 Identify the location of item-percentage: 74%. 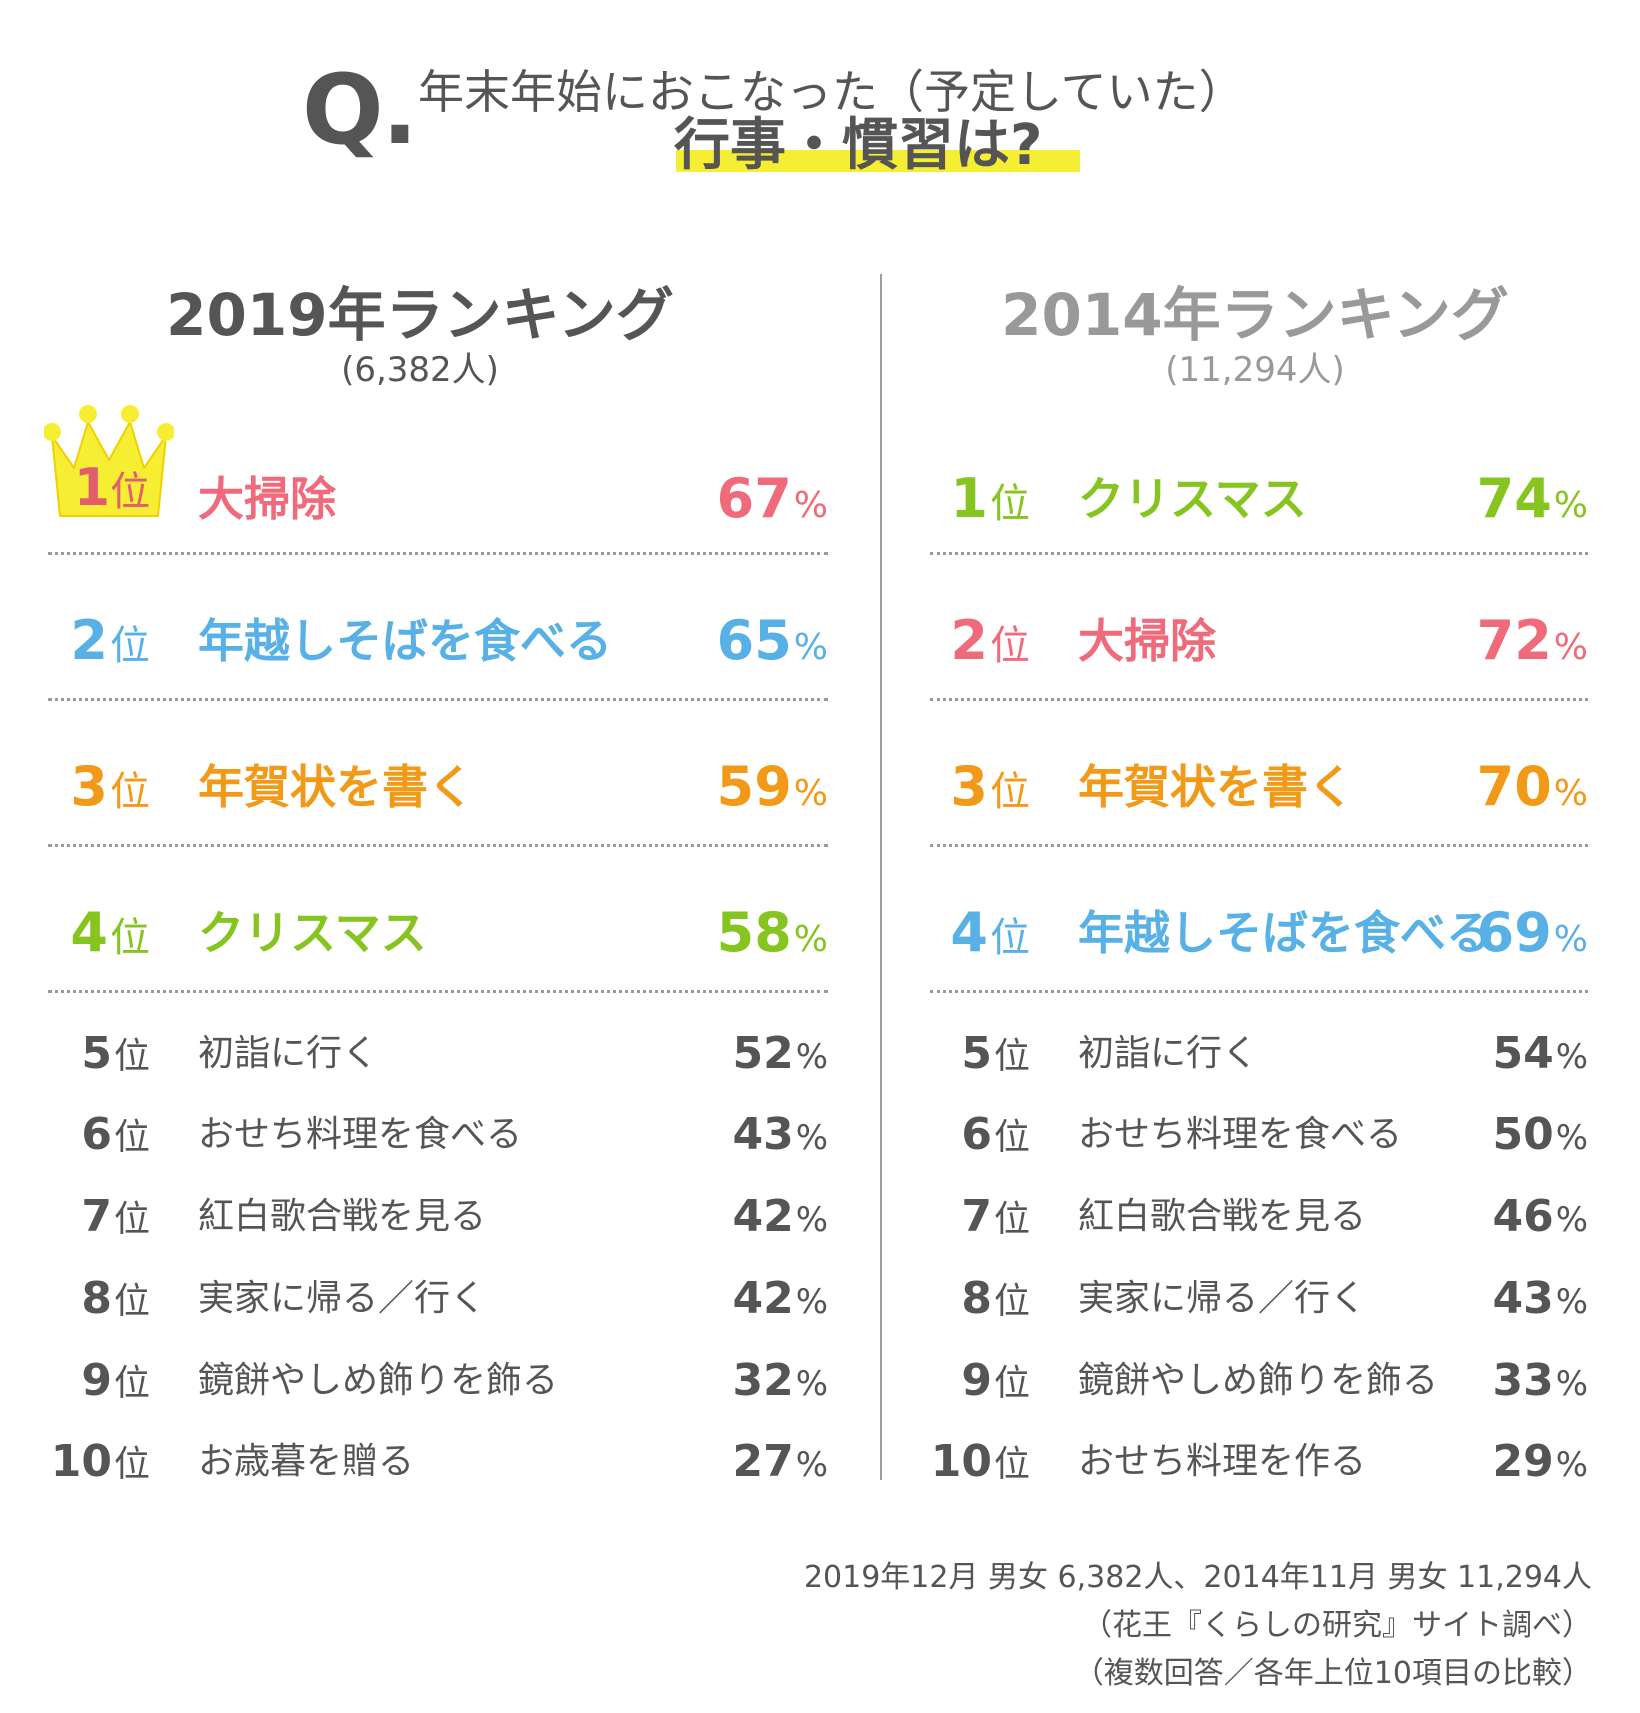
(1498, 499).